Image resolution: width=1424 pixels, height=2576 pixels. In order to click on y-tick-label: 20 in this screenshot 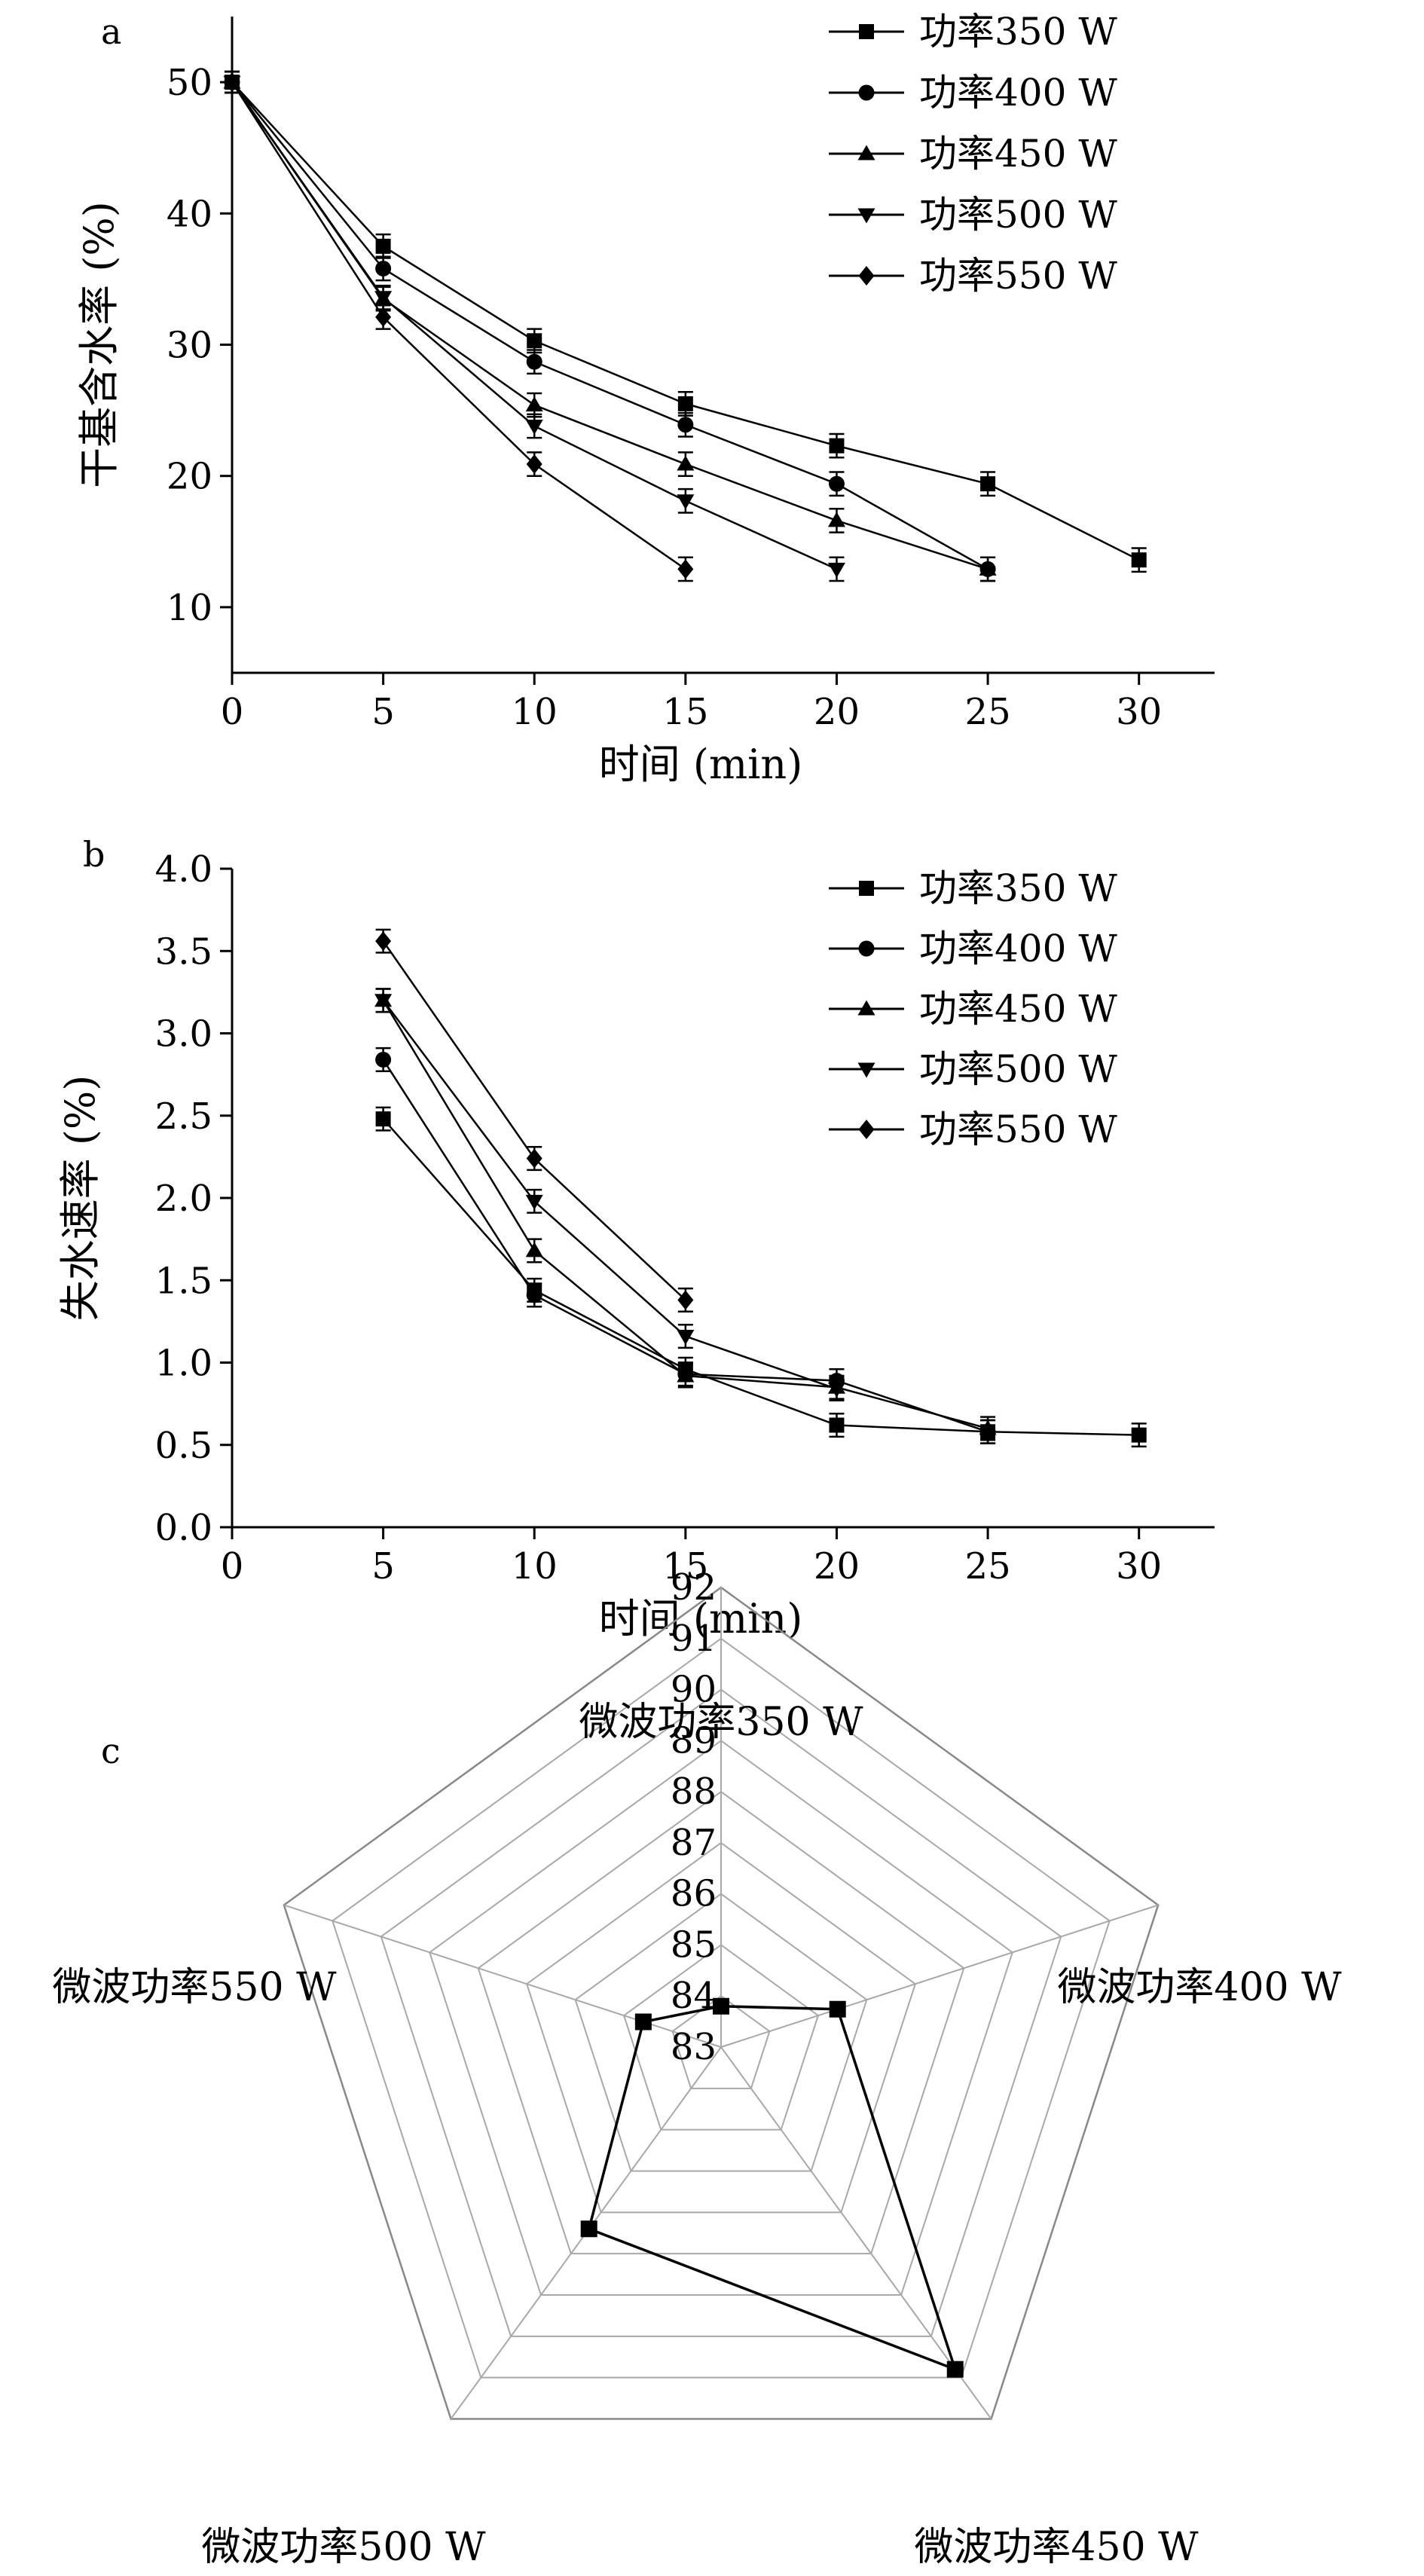, I will do `click(189, 477)`.